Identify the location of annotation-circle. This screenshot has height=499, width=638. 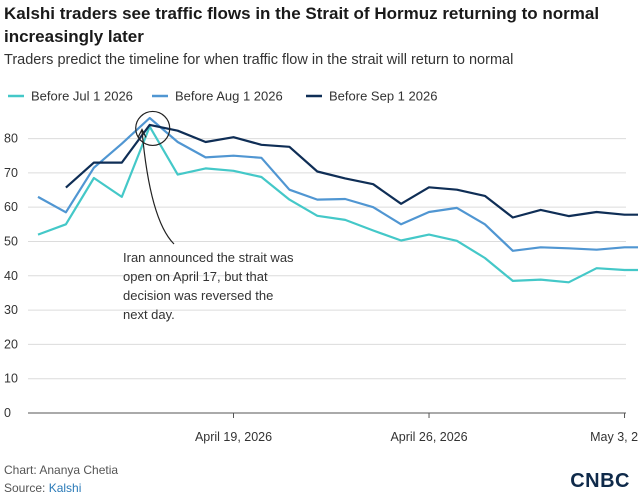
(153, 128).